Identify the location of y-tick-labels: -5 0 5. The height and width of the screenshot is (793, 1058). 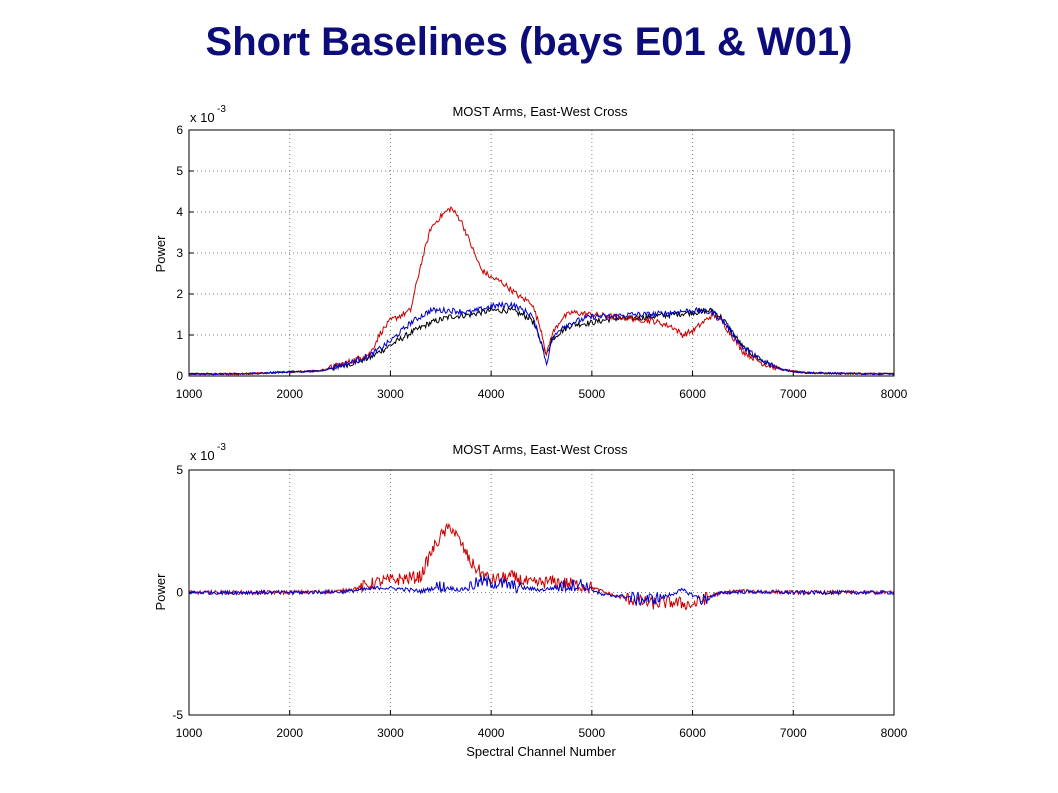
(177, 592).